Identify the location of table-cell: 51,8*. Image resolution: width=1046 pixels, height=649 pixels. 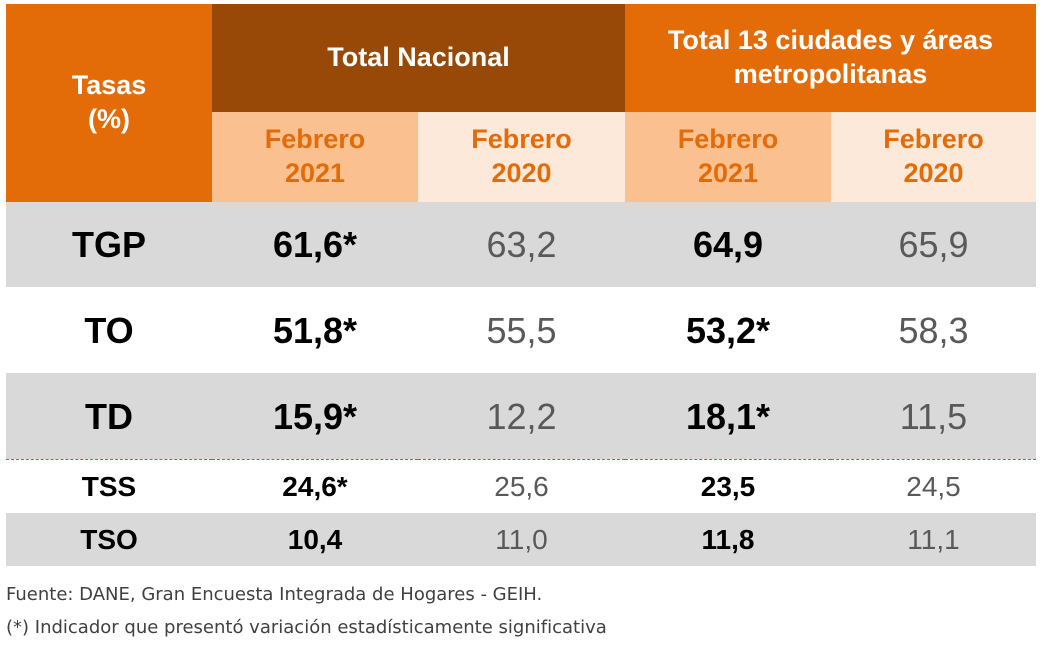
(315, 330).